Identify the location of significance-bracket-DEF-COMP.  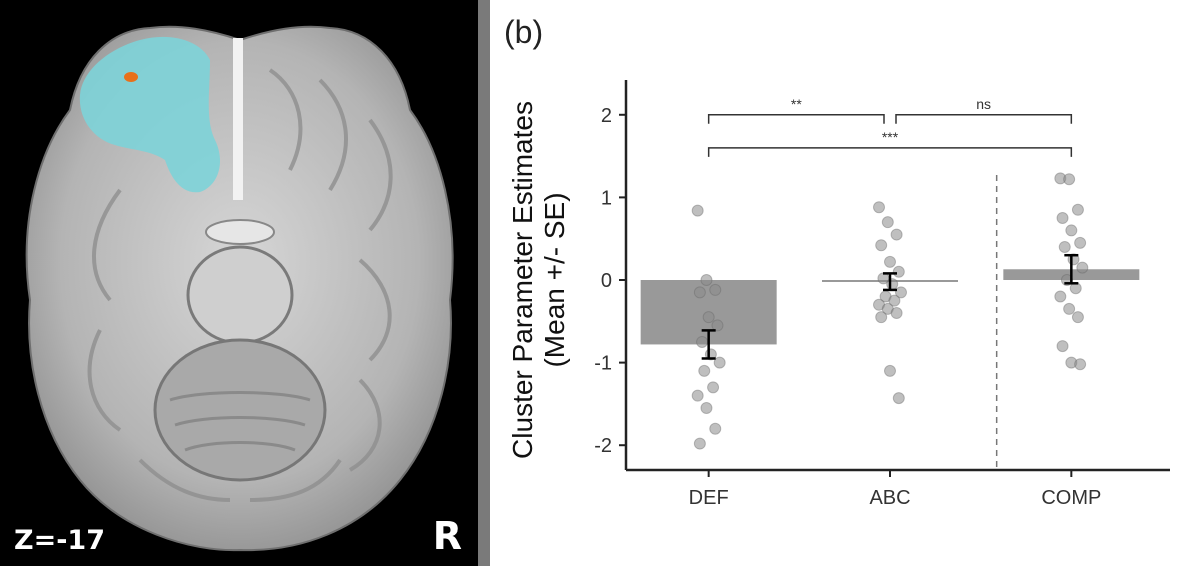
(890, 152).